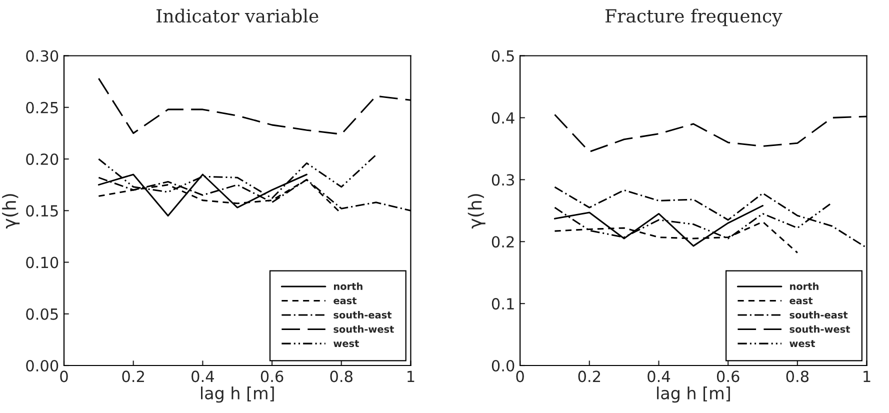 Image resolution: width=889 pixels, height=413 pixels. What do you see at coordinates (42, 366) in the screenshot?
I see `y-tick-label: 0.00` at bounding box center [42, 366].